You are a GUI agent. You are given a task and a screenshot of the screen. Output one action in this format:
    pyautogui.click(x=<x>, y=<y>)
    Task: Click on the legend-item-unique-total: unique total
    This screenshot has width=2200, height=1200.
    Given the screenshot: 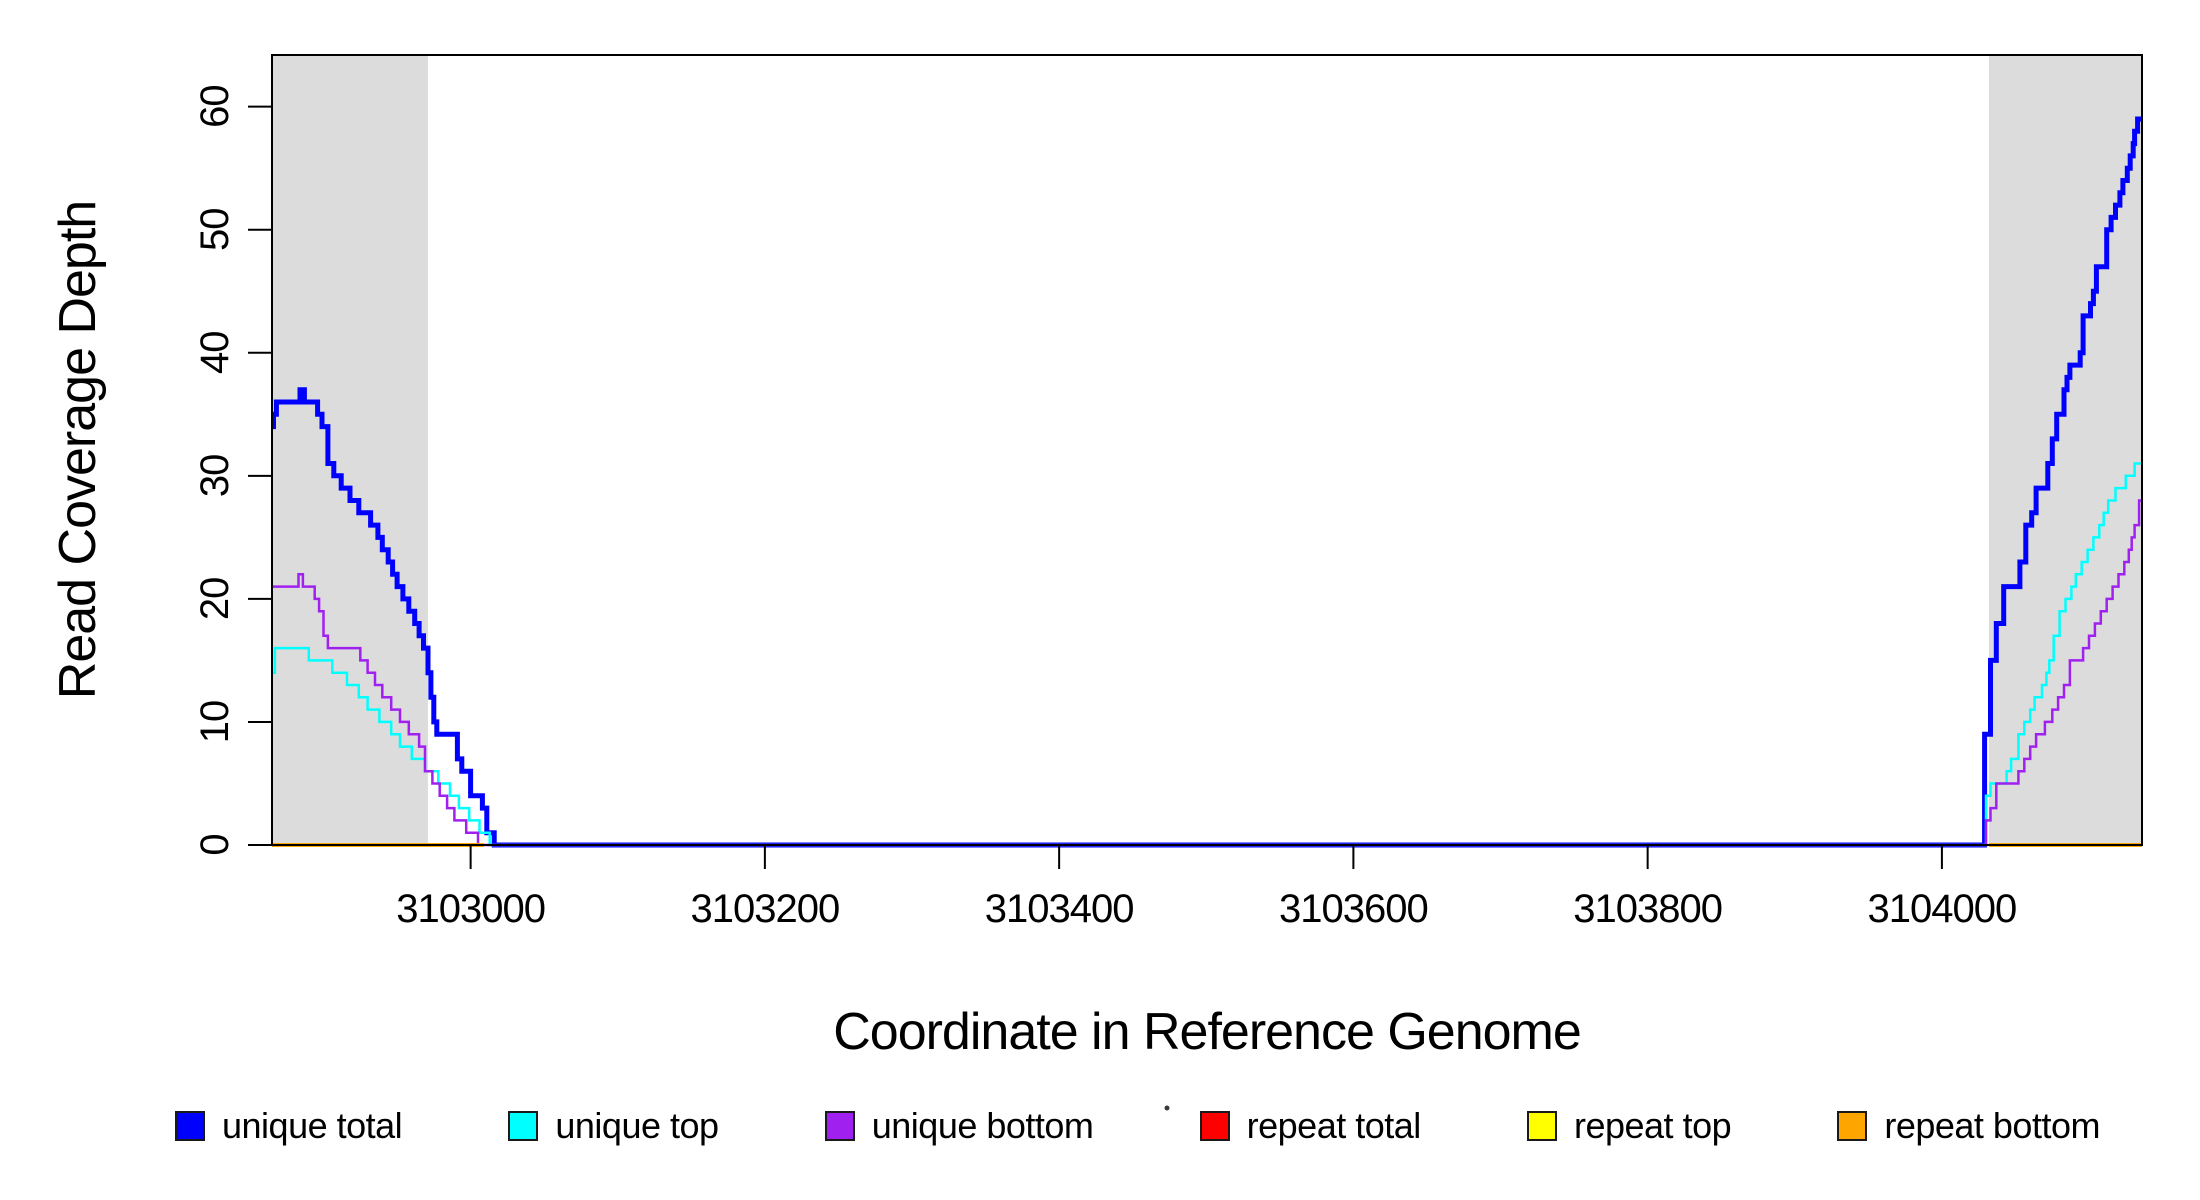 What is the action you would take?
    pyautogui.click(x=289, y=1126)
    